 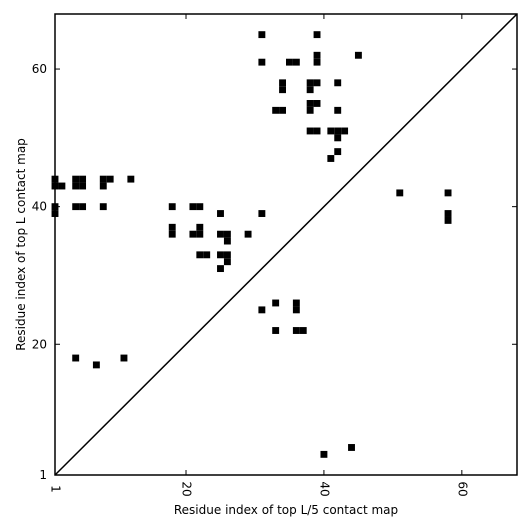 What do you see at coordinates (462, 488) in the screenshot?
I see `x-tick-label: 60` at bounding box center [462, 488].